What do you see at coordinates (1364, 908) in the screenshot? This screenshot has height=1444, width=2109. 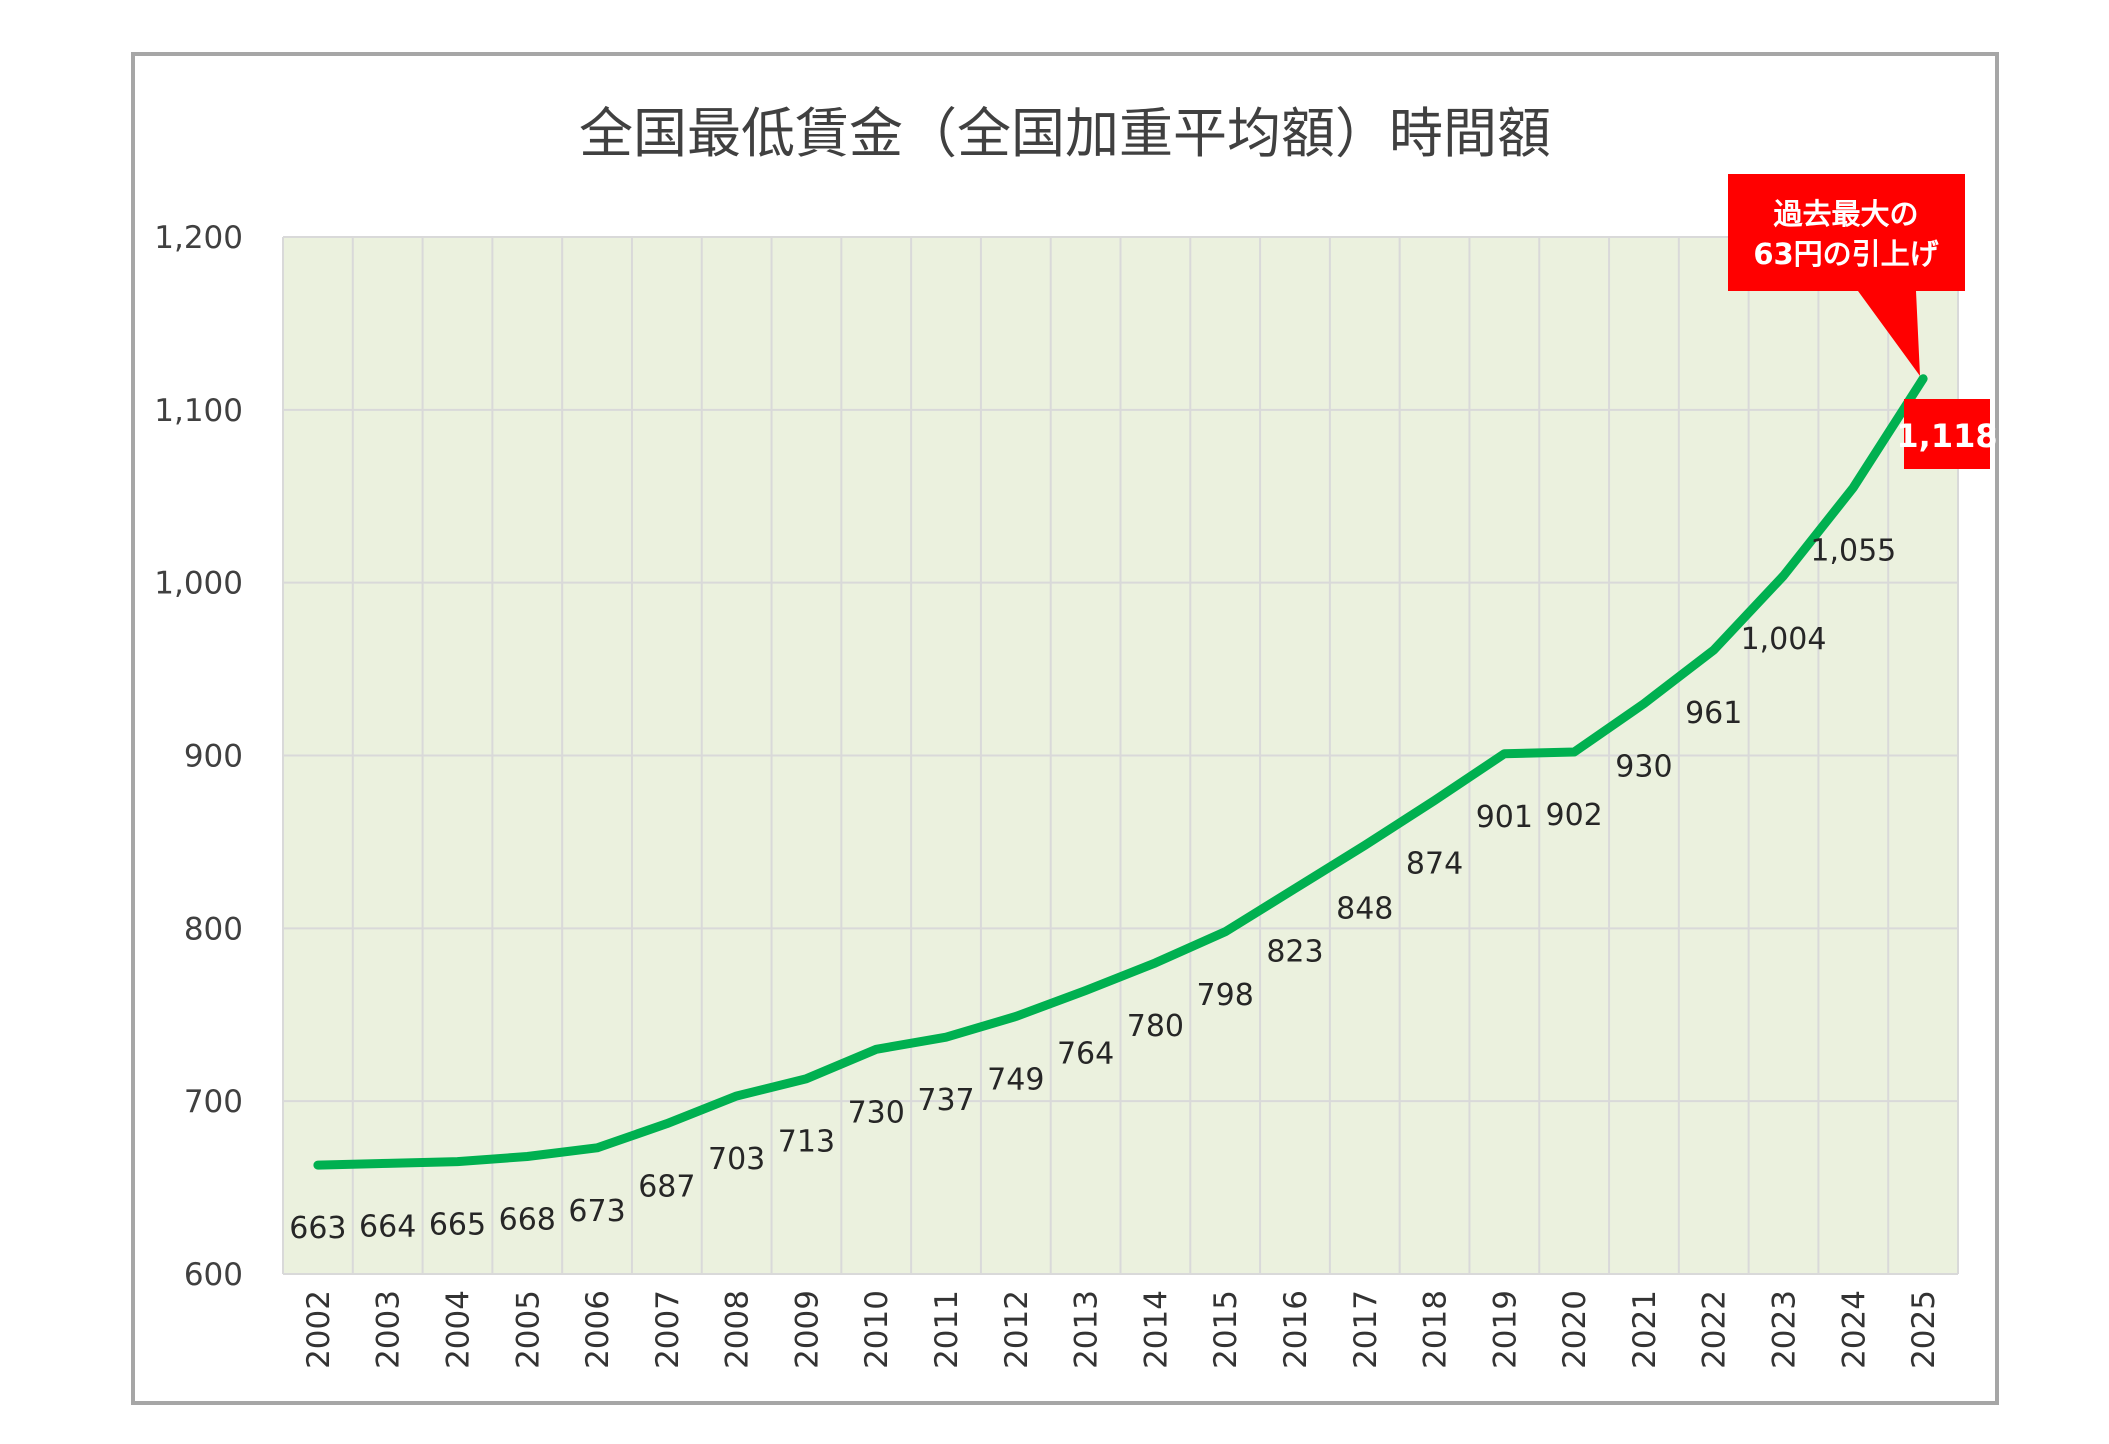 I see `data-label: 848` at bounding box center [1364, 908].